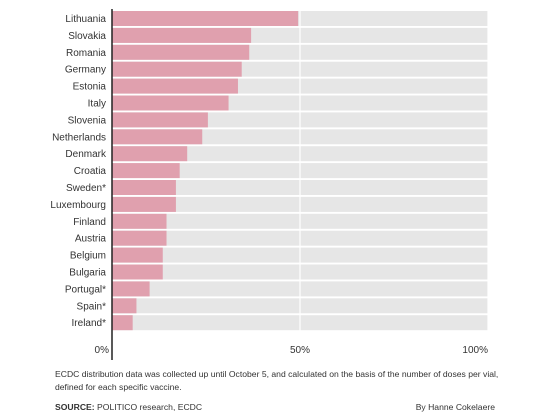  What do you see at coordinates (79, 137) in the screenshot?
I see `category-label: Netherlands` at bounding box center [79, 137].